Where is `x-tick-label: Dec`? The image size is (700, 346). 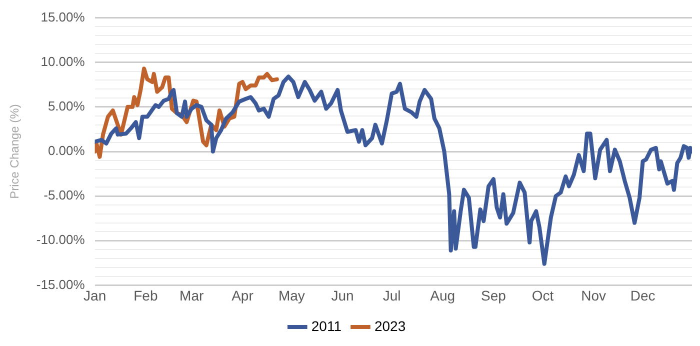 x-tick-label: Dec is located at coordinates (643, 295).